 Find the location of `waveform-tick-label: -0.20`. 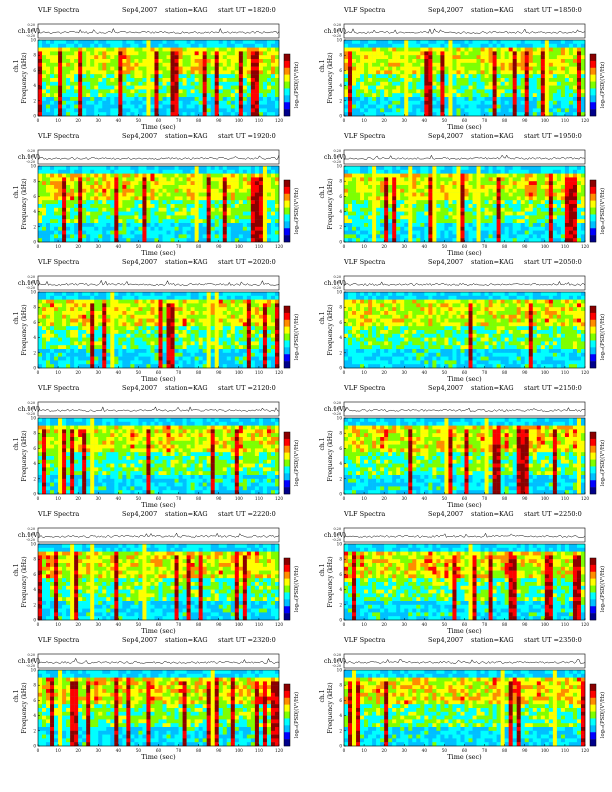

waveform-tick-label: -0.20 is located at coordinates (30, 36).